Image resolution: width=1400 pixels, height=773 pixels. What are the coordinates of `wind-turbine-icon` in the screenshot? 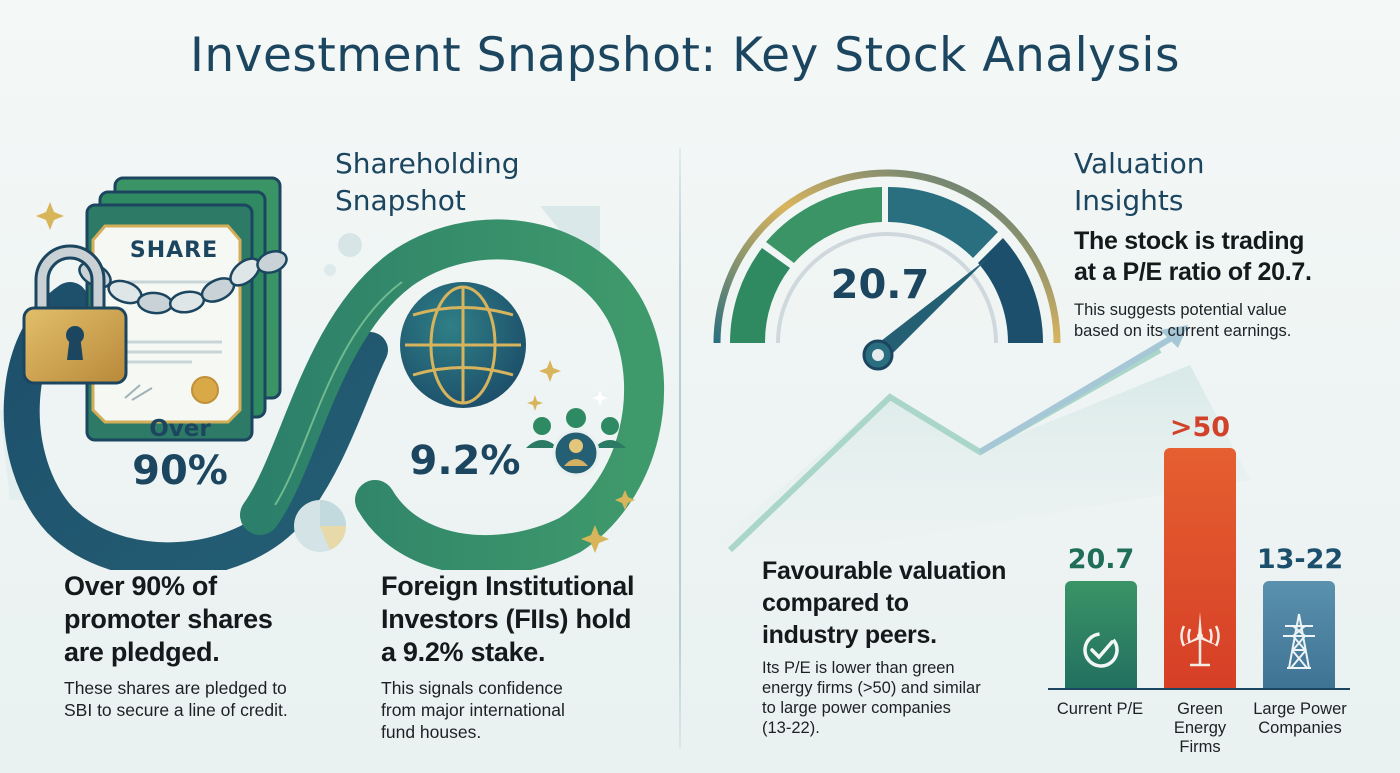 It's located at (1200, 639).